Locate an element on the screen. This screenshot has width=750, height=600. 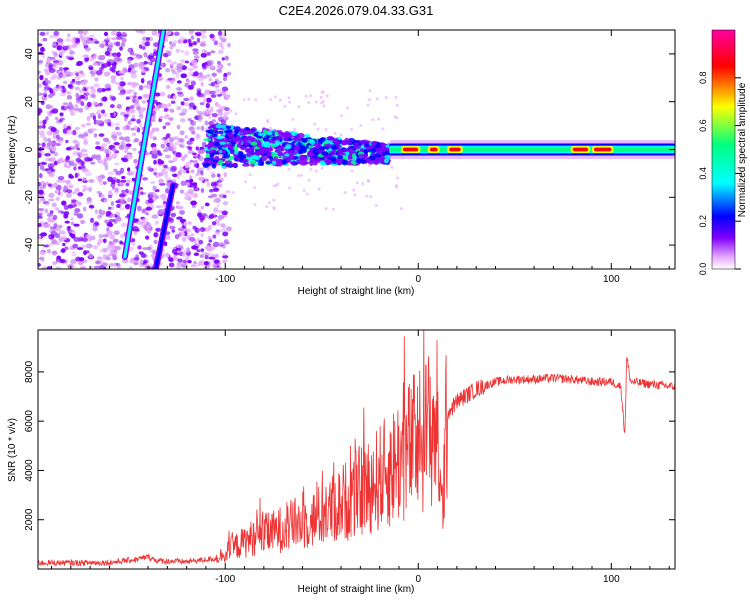
colorbar-tick-label: 0.8 is located at coordinates (703, 78).